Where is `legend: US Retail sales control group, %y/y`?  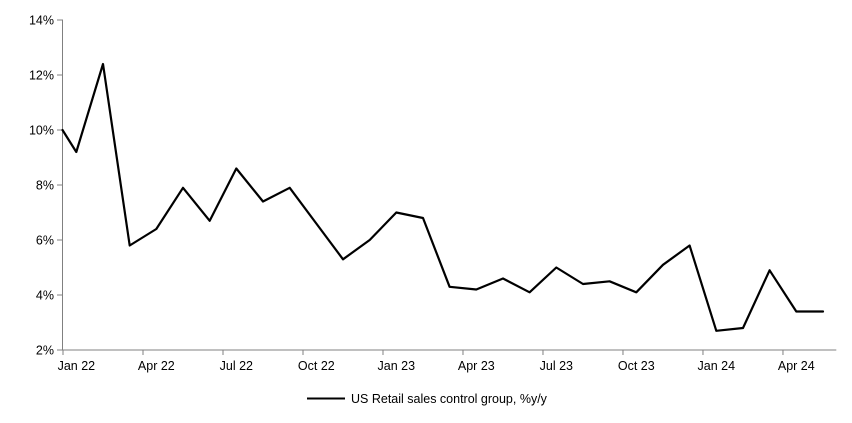 legend: US Retail sales control group, %y/y is located at coordinates (427, 399).